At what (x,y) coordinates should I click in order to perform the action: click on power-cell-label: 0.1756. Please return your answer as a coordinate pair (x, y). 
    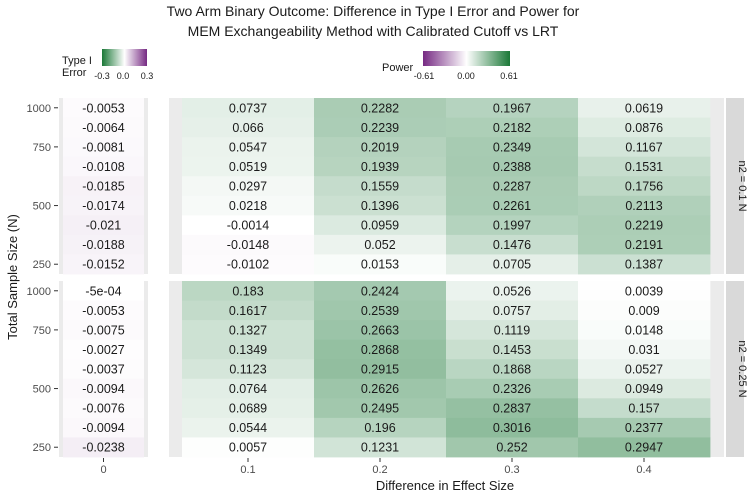
    Looking at the image, I should click on (644, 187).